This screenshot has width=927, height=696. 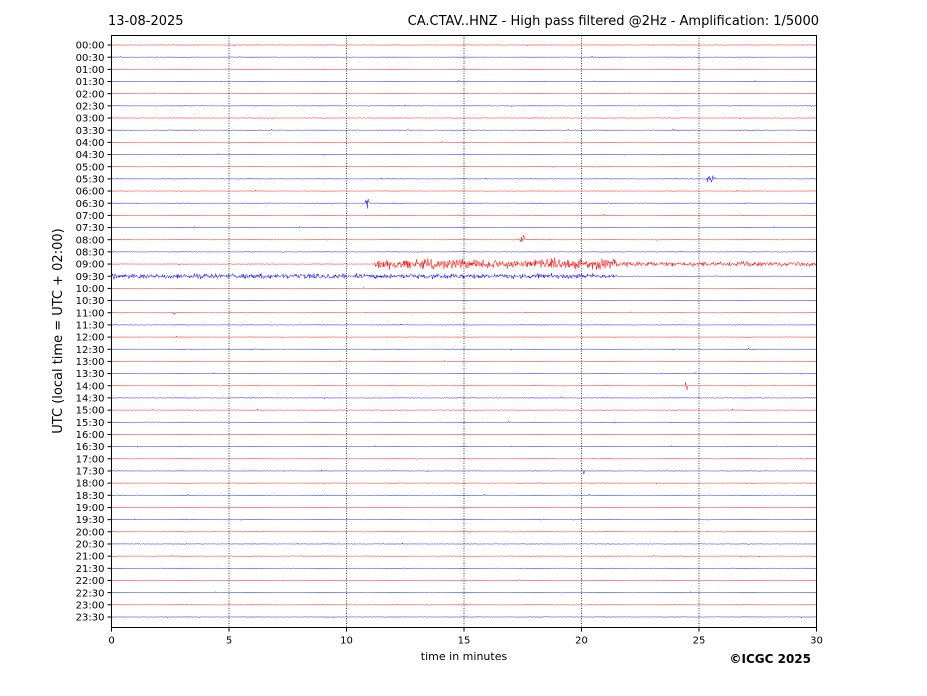 I want to click on y-tick-label: 19:30, so click(x=90, y=520).